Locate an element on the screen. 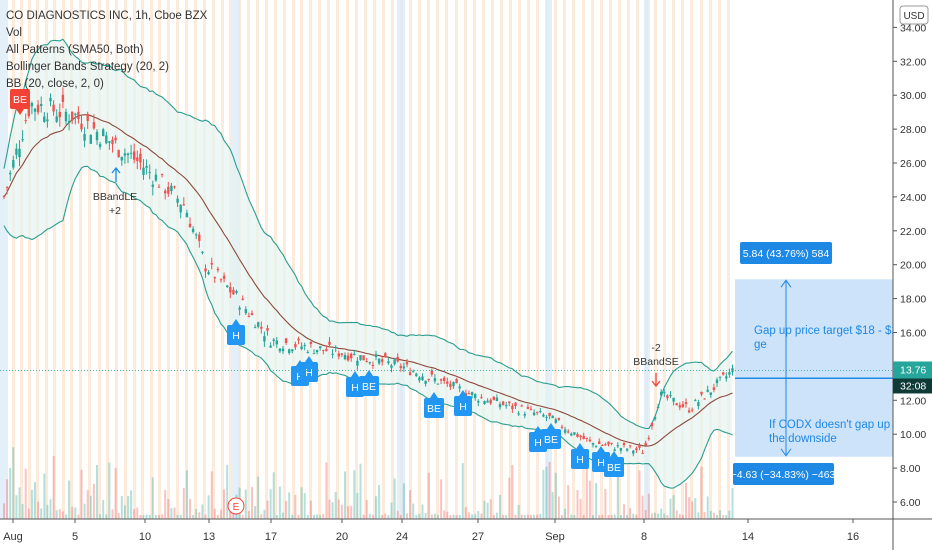 The width and height of the screenshot is (932, 550). note-downside: If CODX doesn't gap up this is located at coordinates (840, 425).